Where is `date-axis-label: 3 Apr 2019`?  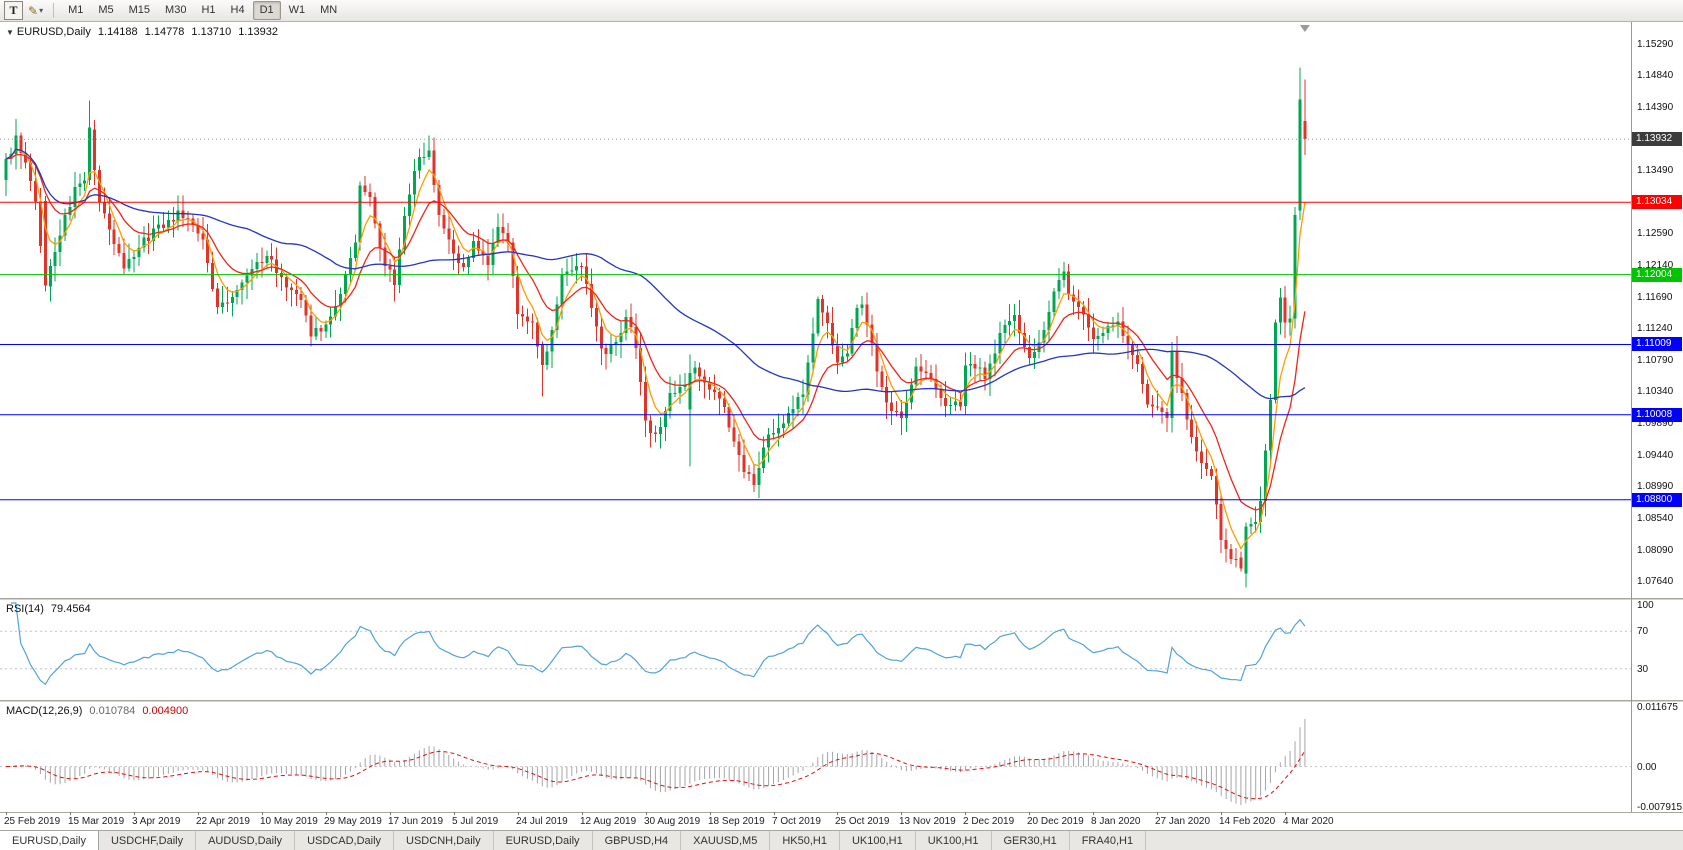 date-axis-label: 3 Apr 2019 is located at coordinates (156, 821).